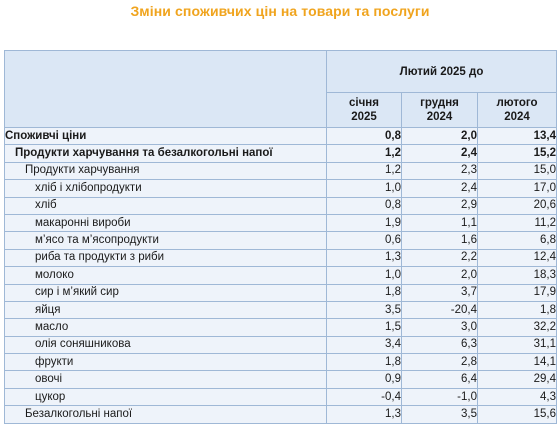  Describe the element at coordinates (439, 171) in the screenshot. I see `row-value: 2,3` at that location.